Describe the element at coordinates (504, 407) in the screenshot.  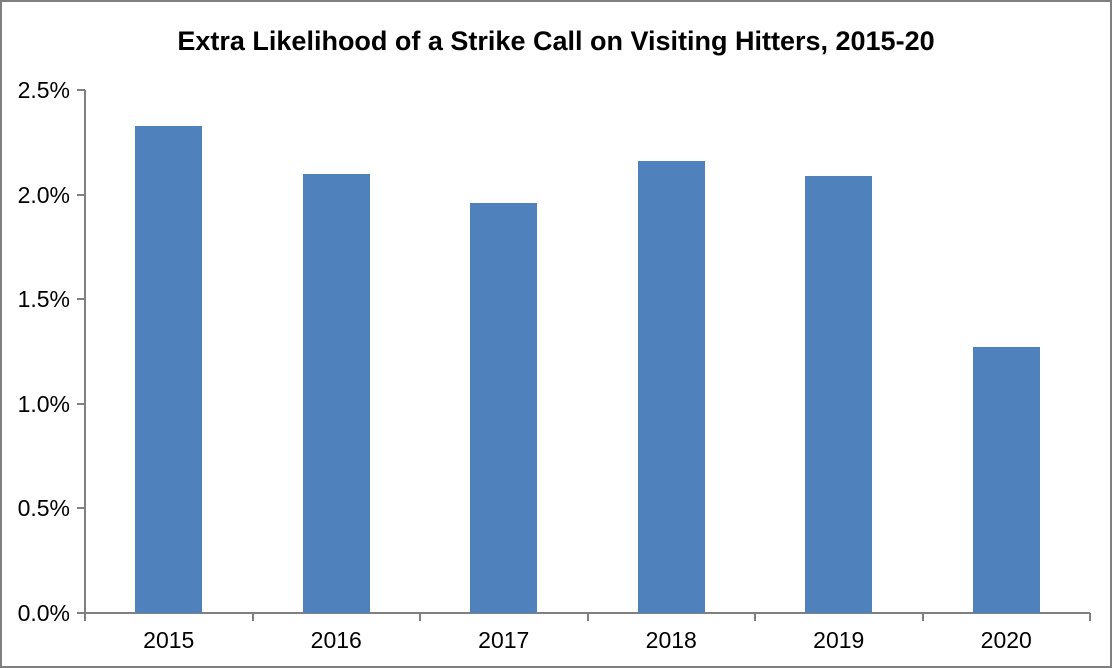
I see `bar-2017` at that location.